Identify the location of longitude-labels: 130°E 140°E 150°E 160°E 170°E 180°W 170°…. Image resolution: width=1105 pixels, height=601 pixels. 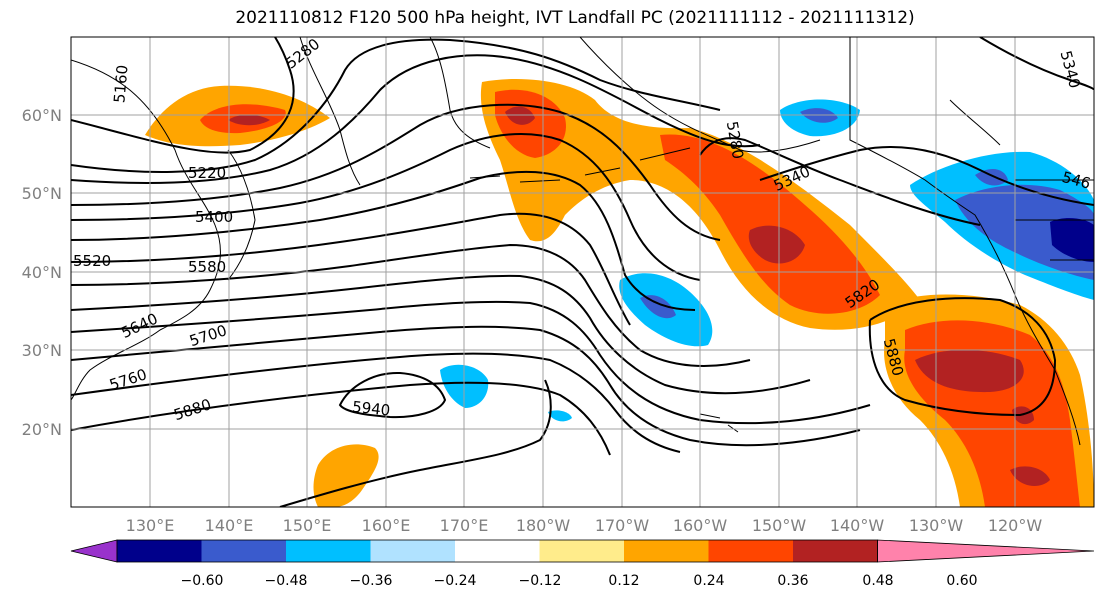
(584, 525).